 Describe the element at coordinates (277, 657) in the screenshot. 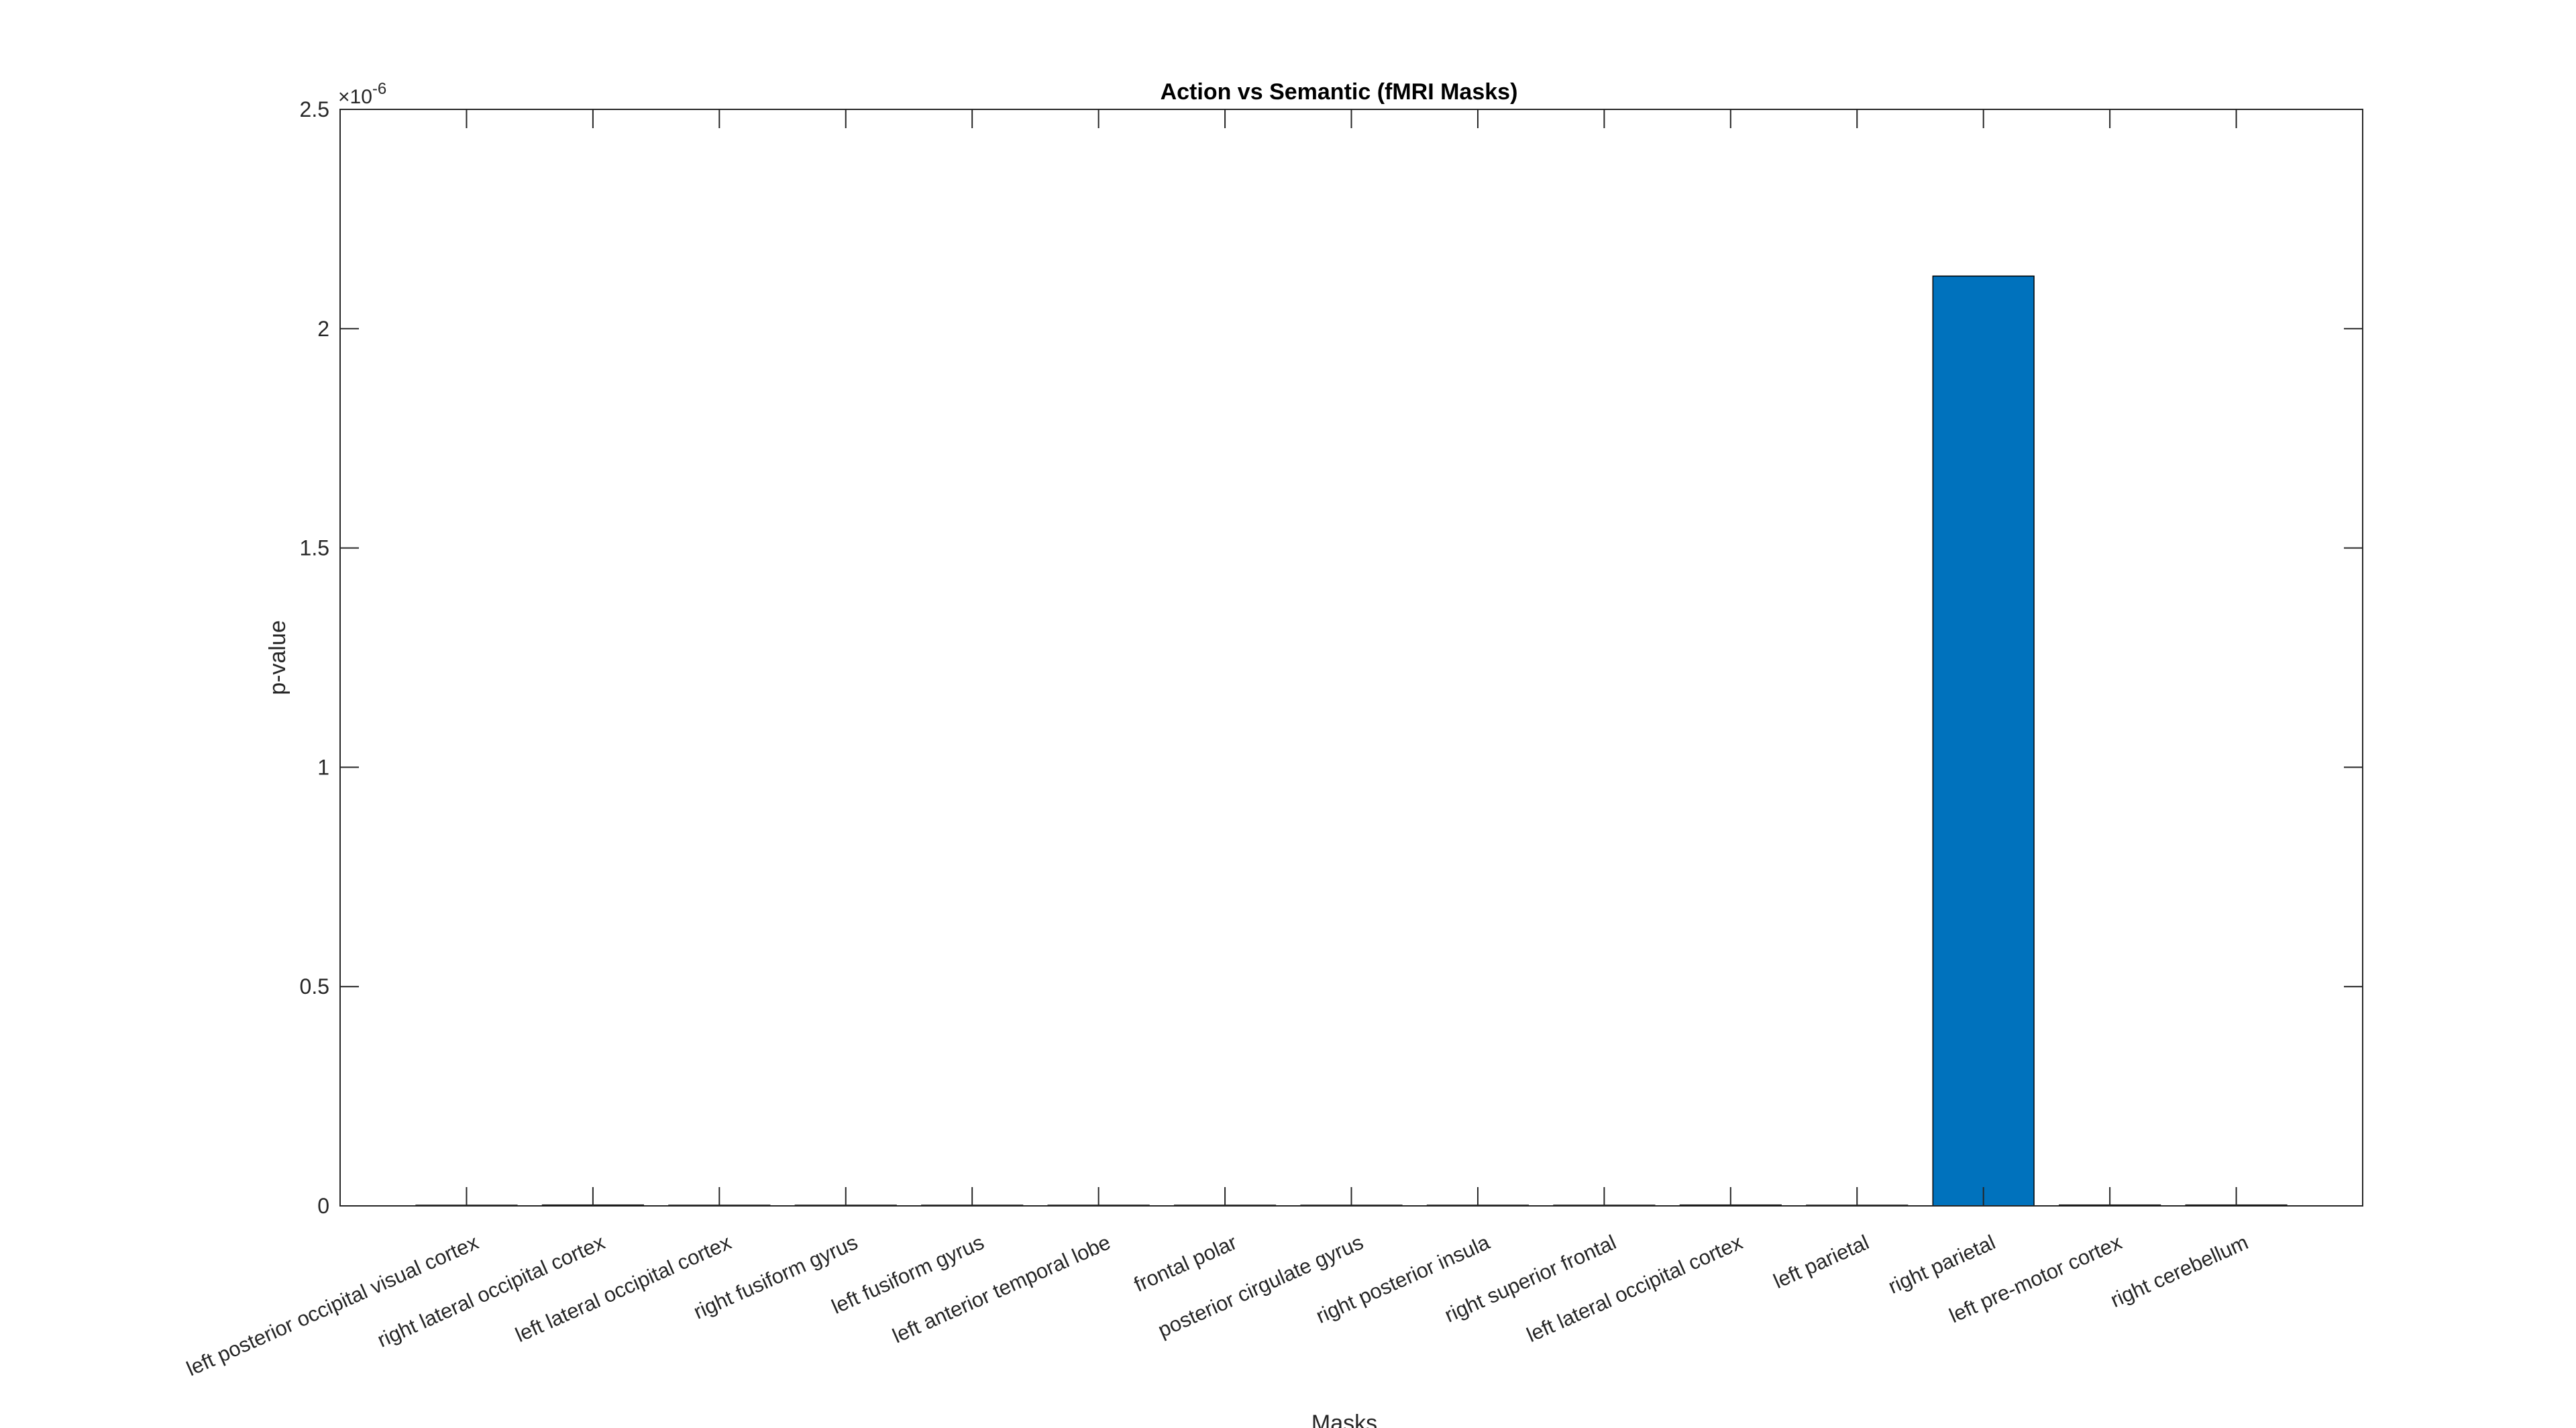

I see `y-axis-label: p-value` at that location.